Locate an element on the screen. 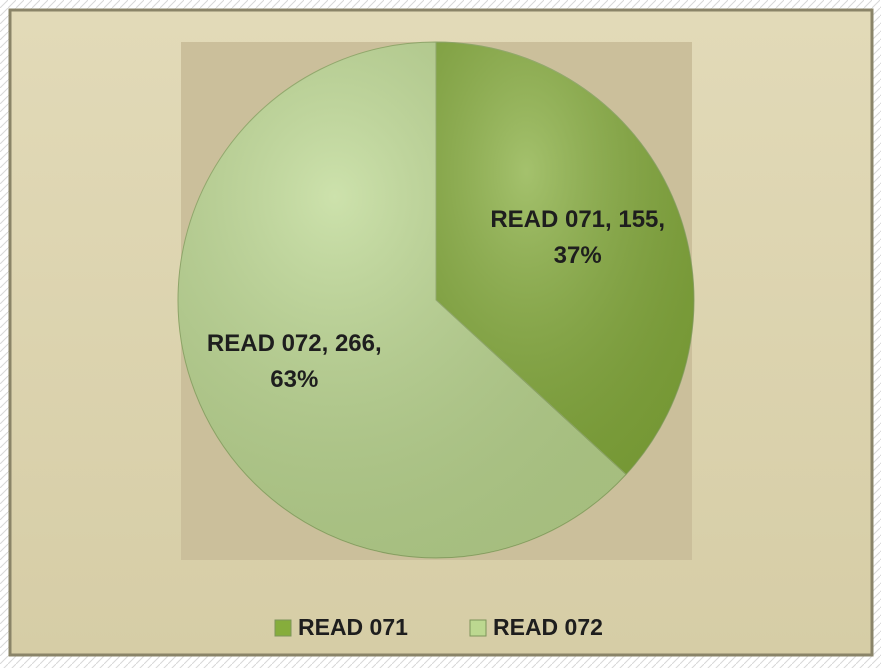  legend-label: READ 071 is located at coordinates (353, 627).